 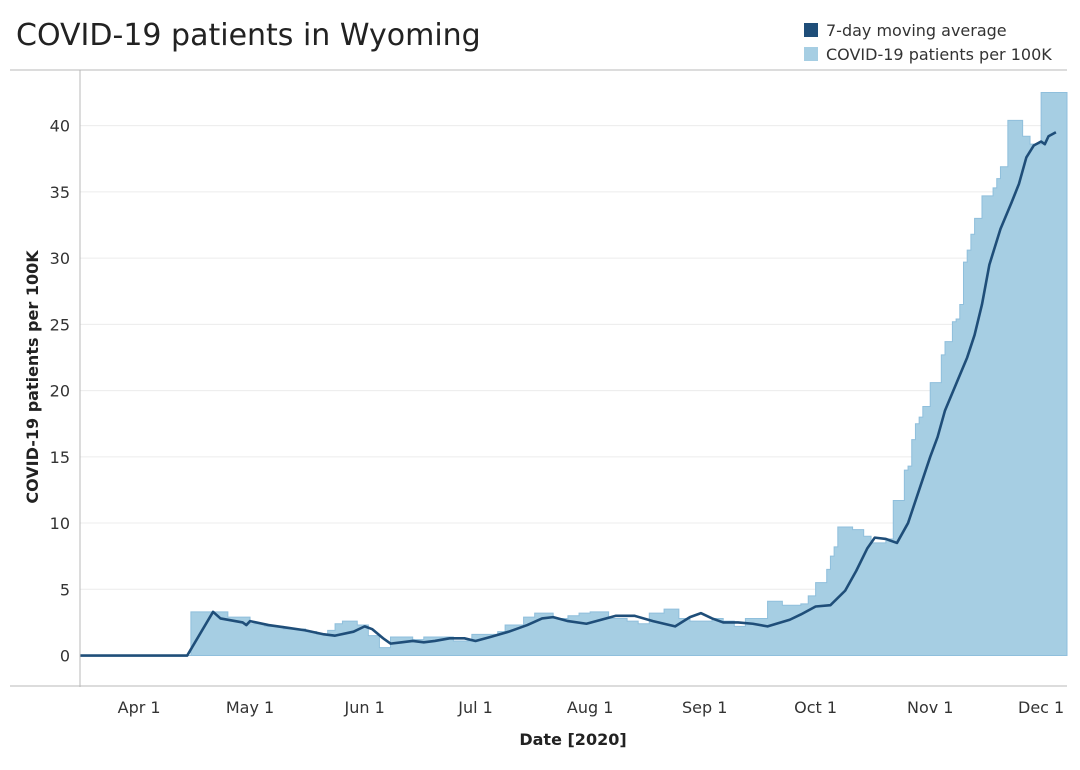 I want to click on y-tick-label: 25, so click(x=60, y=324).